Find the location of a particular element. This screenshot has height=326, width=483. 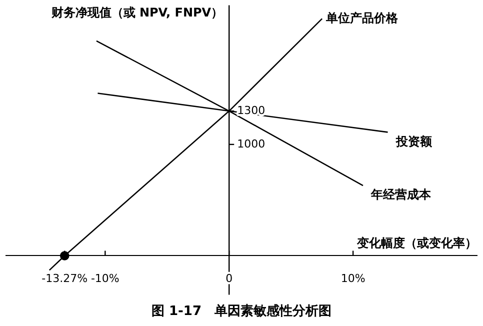

y-axis-title: 财务净现值（或 NPV, FNPV） is located at coordinates (137, 12).